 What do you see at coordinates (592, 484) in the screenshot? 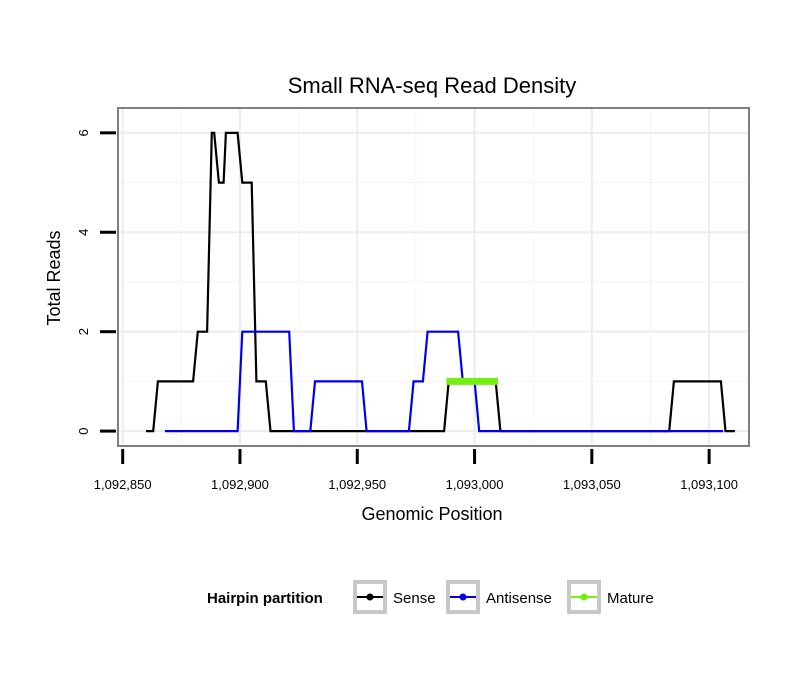
I see `x-tick-label: 1,093,050` at bounding box center [592, 484].